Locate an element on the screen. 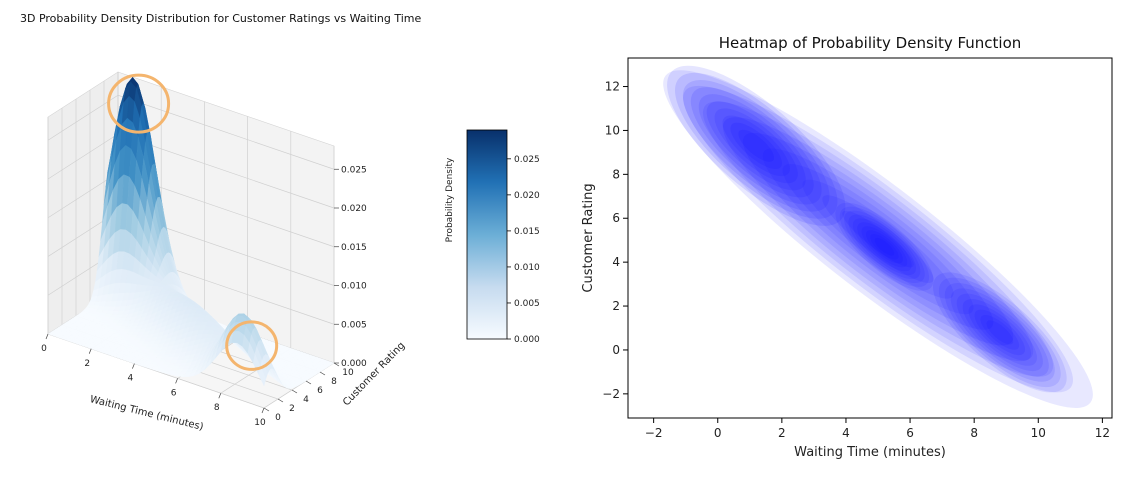 This screenshot has height=477, width=1130. surface-annotations is located at coordinates (193, 222).